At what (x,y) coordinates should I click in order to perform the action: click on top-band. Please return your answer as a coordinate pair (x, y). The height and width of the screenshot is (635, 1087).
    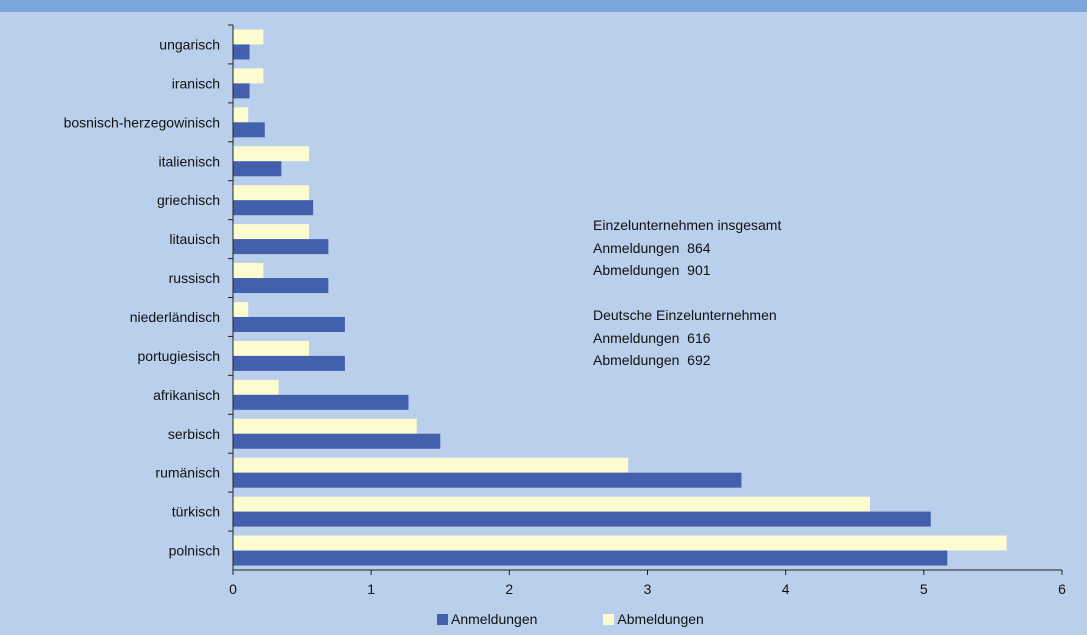
    Looking at the image, I should click on (543, 6).